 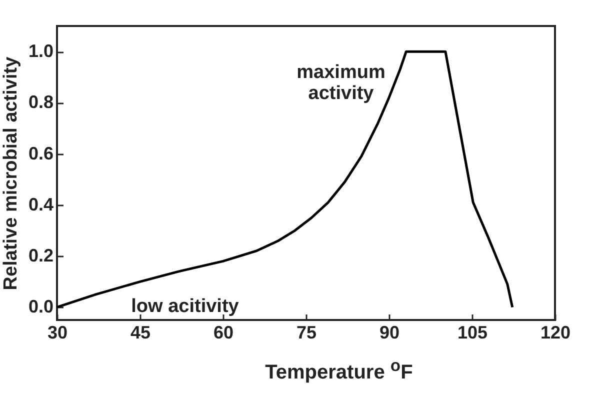 I want to click on x-tick-label: 105, so click(x=472, y=332).